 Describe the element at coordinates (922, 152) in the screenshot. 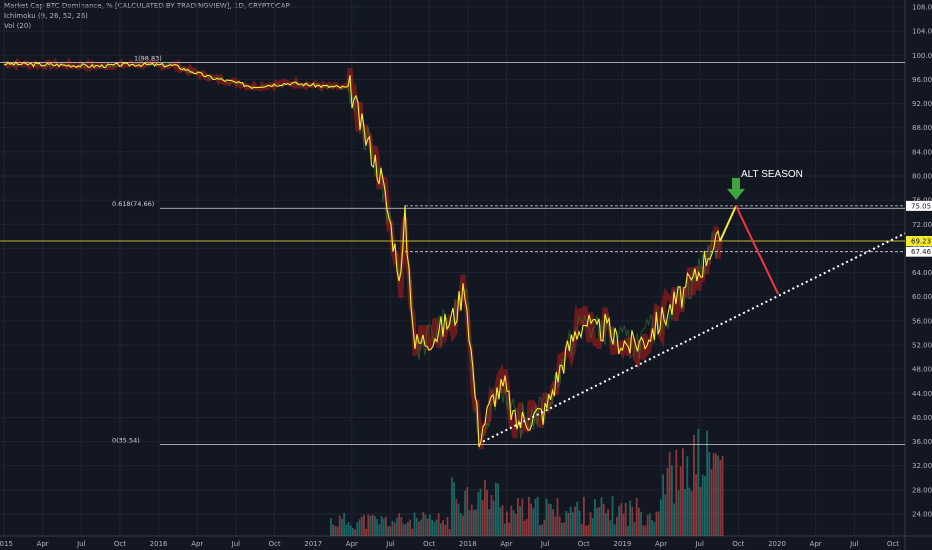

I see `y-tick-label: 84.00` at that location.